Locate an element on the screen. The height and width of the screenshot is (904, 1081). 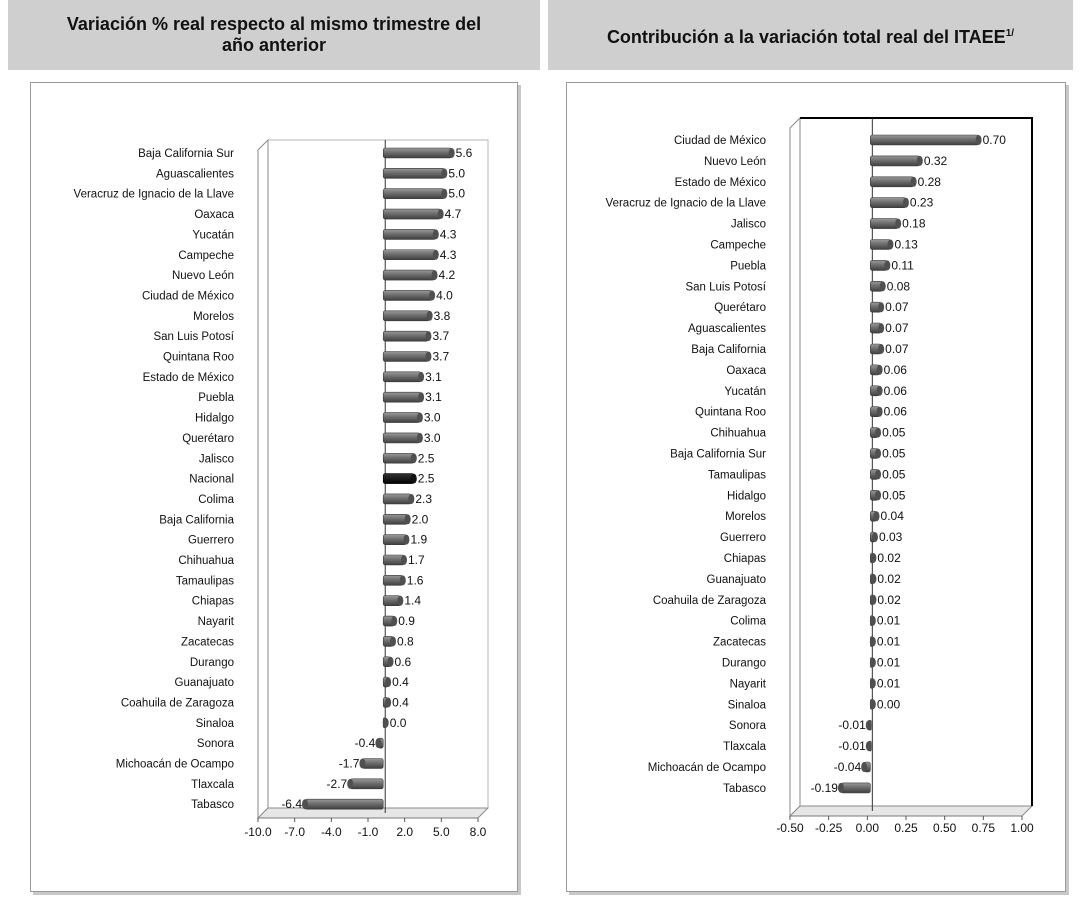
right-category-label: Guanajuato is located at coordinates (736, 580).